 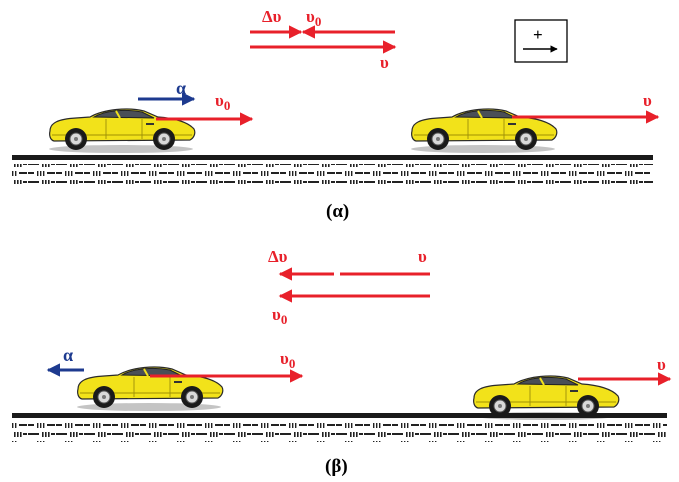 What do you see at coordinates (323, 39) in the screenshot?
I see `vector-diagram-a: Δυ υ0 υ` at bounding box center [323, 39].